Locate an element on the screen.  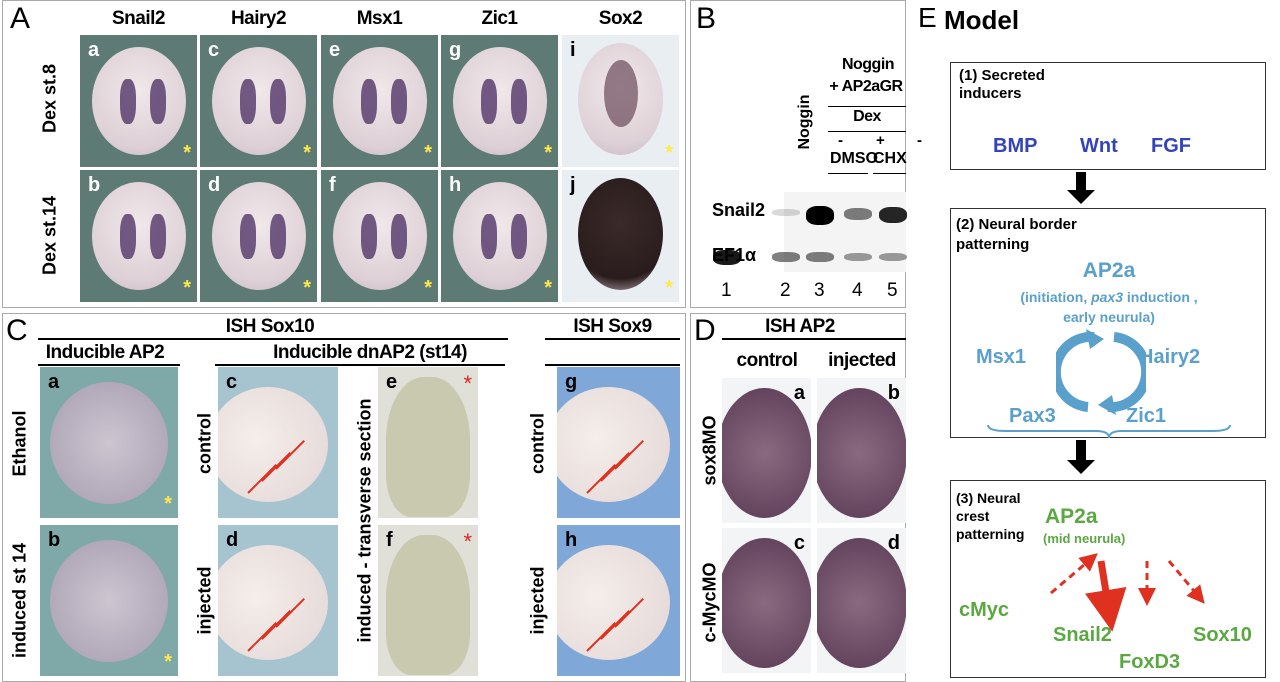
lane-number: 4 is located at coordinates (857, 290).